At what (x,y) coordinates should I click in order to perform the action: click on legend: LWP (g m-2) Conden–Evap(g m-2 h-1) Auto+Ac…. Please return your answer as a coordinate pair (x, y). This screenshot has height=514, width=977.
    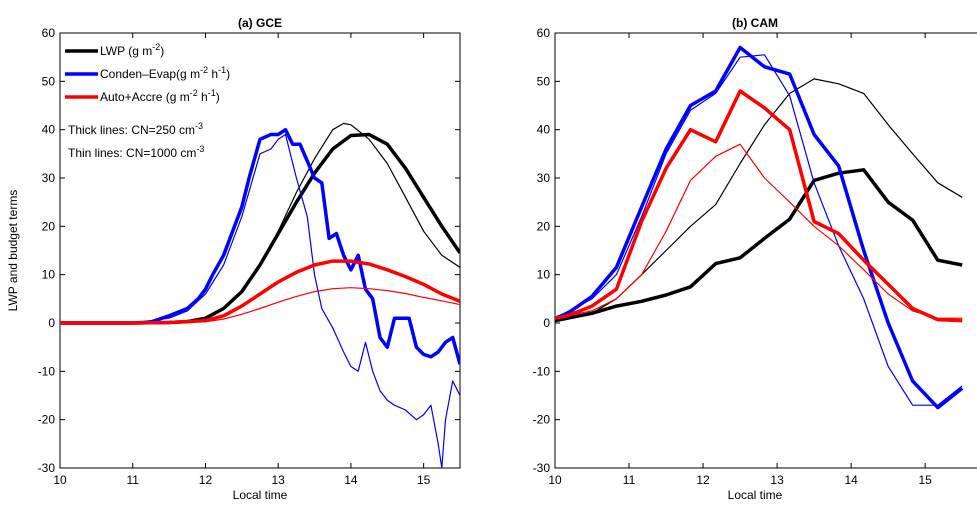
    Looking at the image, I should click on (147, 101).